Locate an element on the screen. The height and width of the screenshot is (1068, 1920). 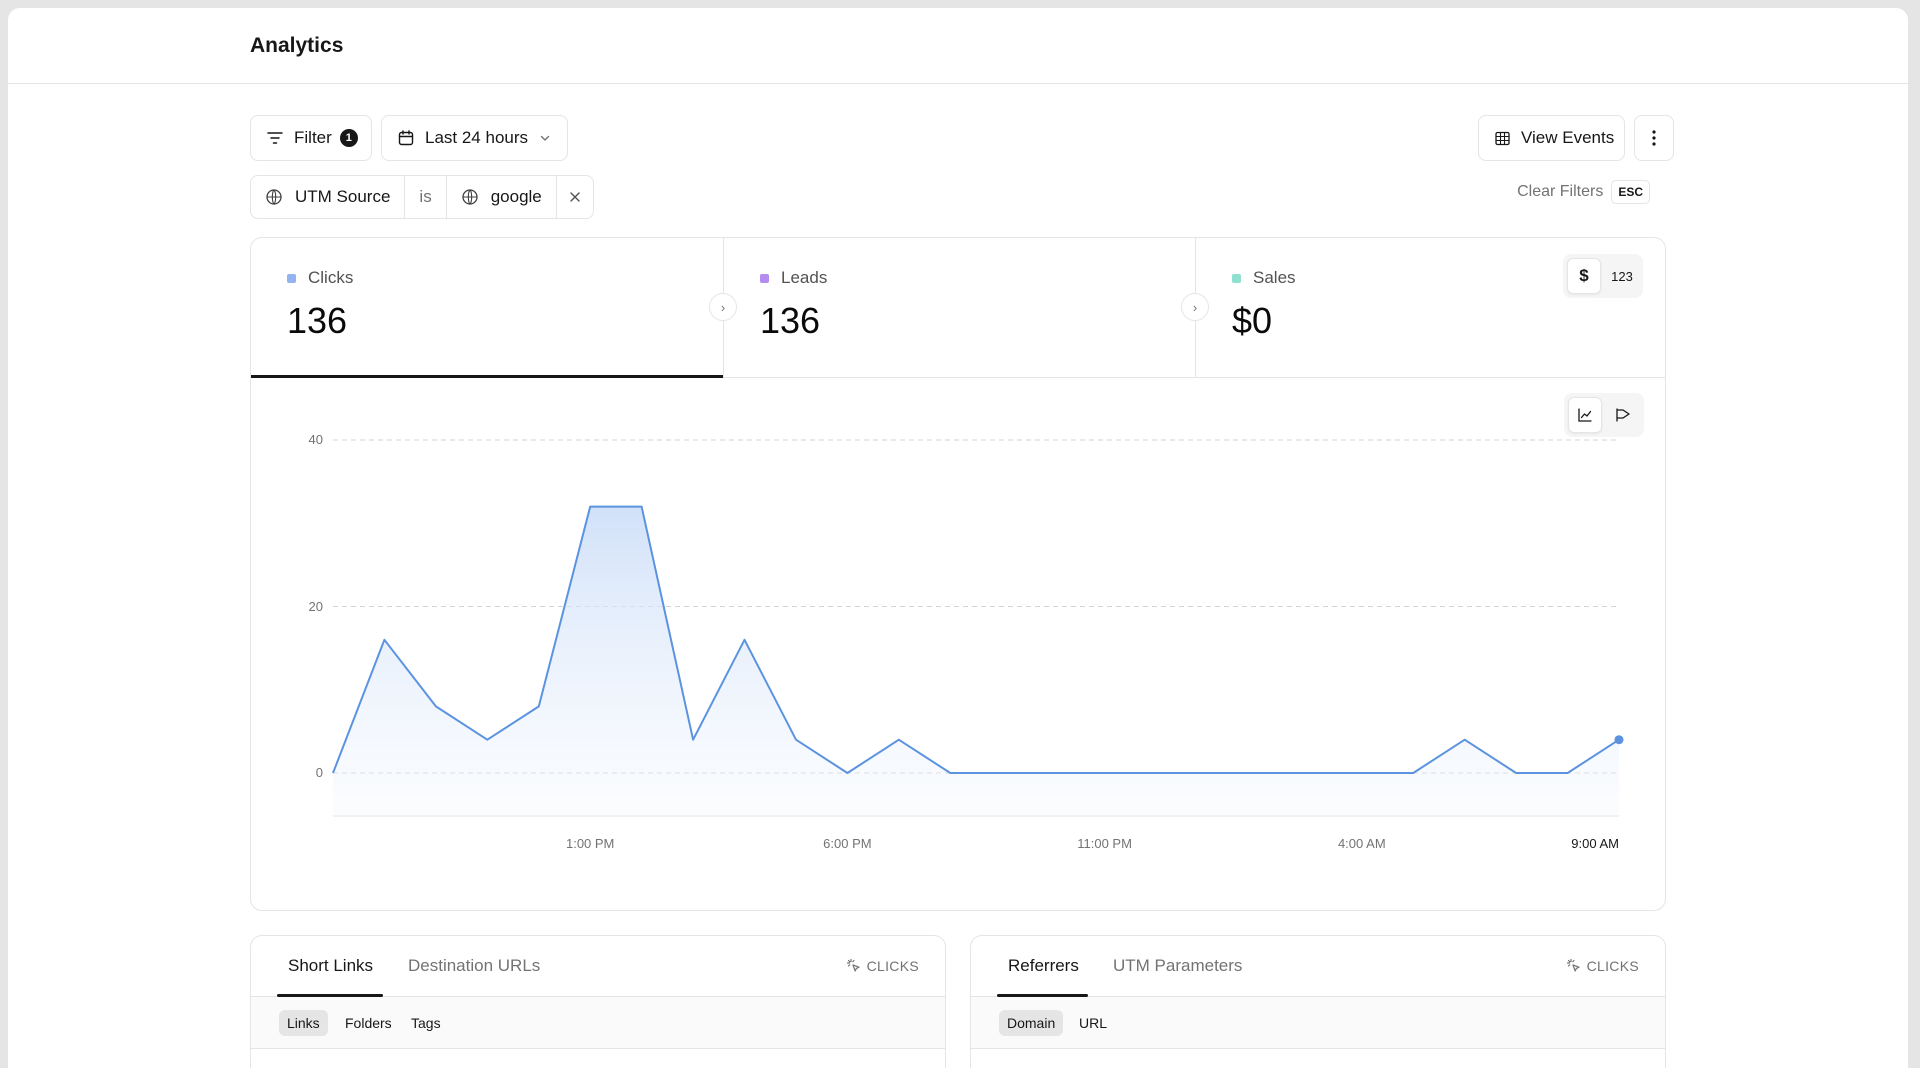
active-tab-indicator is located at coordinates (1042, 995).